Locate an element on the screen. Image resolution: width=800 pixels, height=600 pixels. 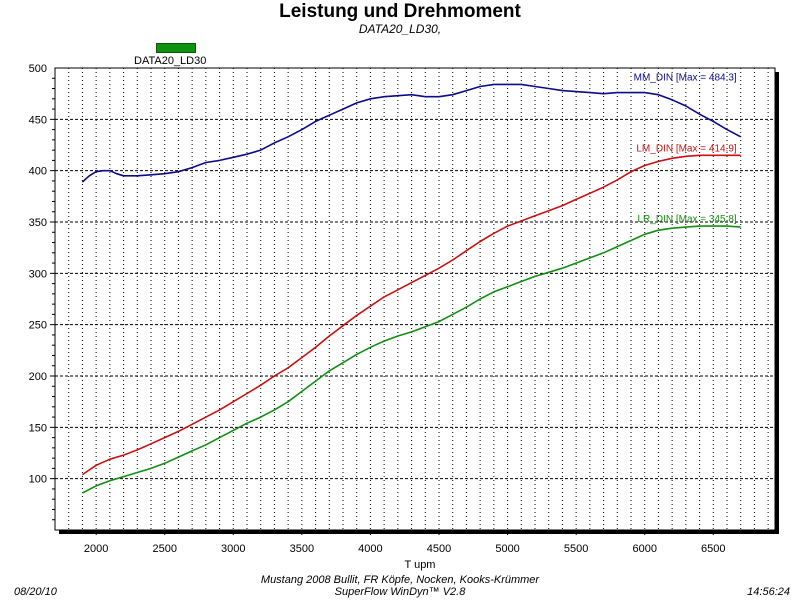
series-line-mm-din is located at coordinates (411, 133).